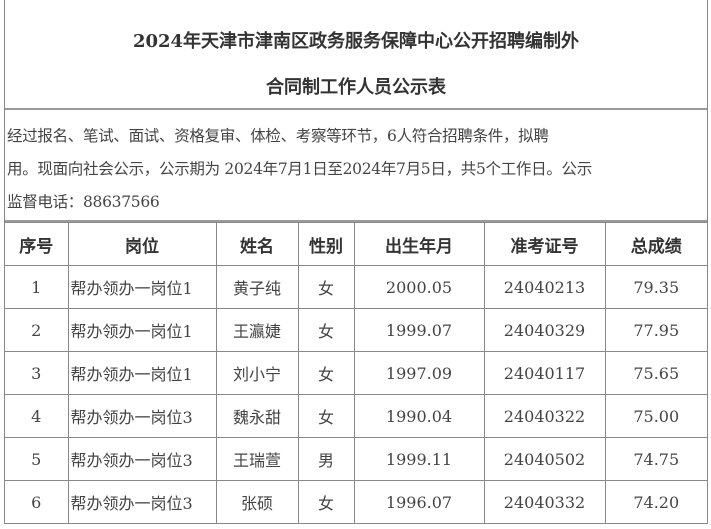  I want to click on cell-birth: 1990.04, so click(419, 416).